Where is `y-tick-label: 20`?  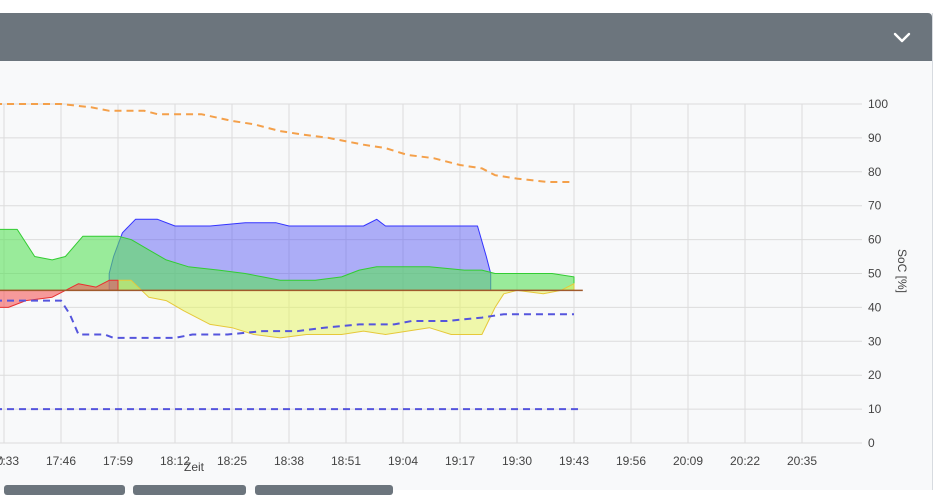
y-tick-label: 20 is located at coordinates (875, 375).